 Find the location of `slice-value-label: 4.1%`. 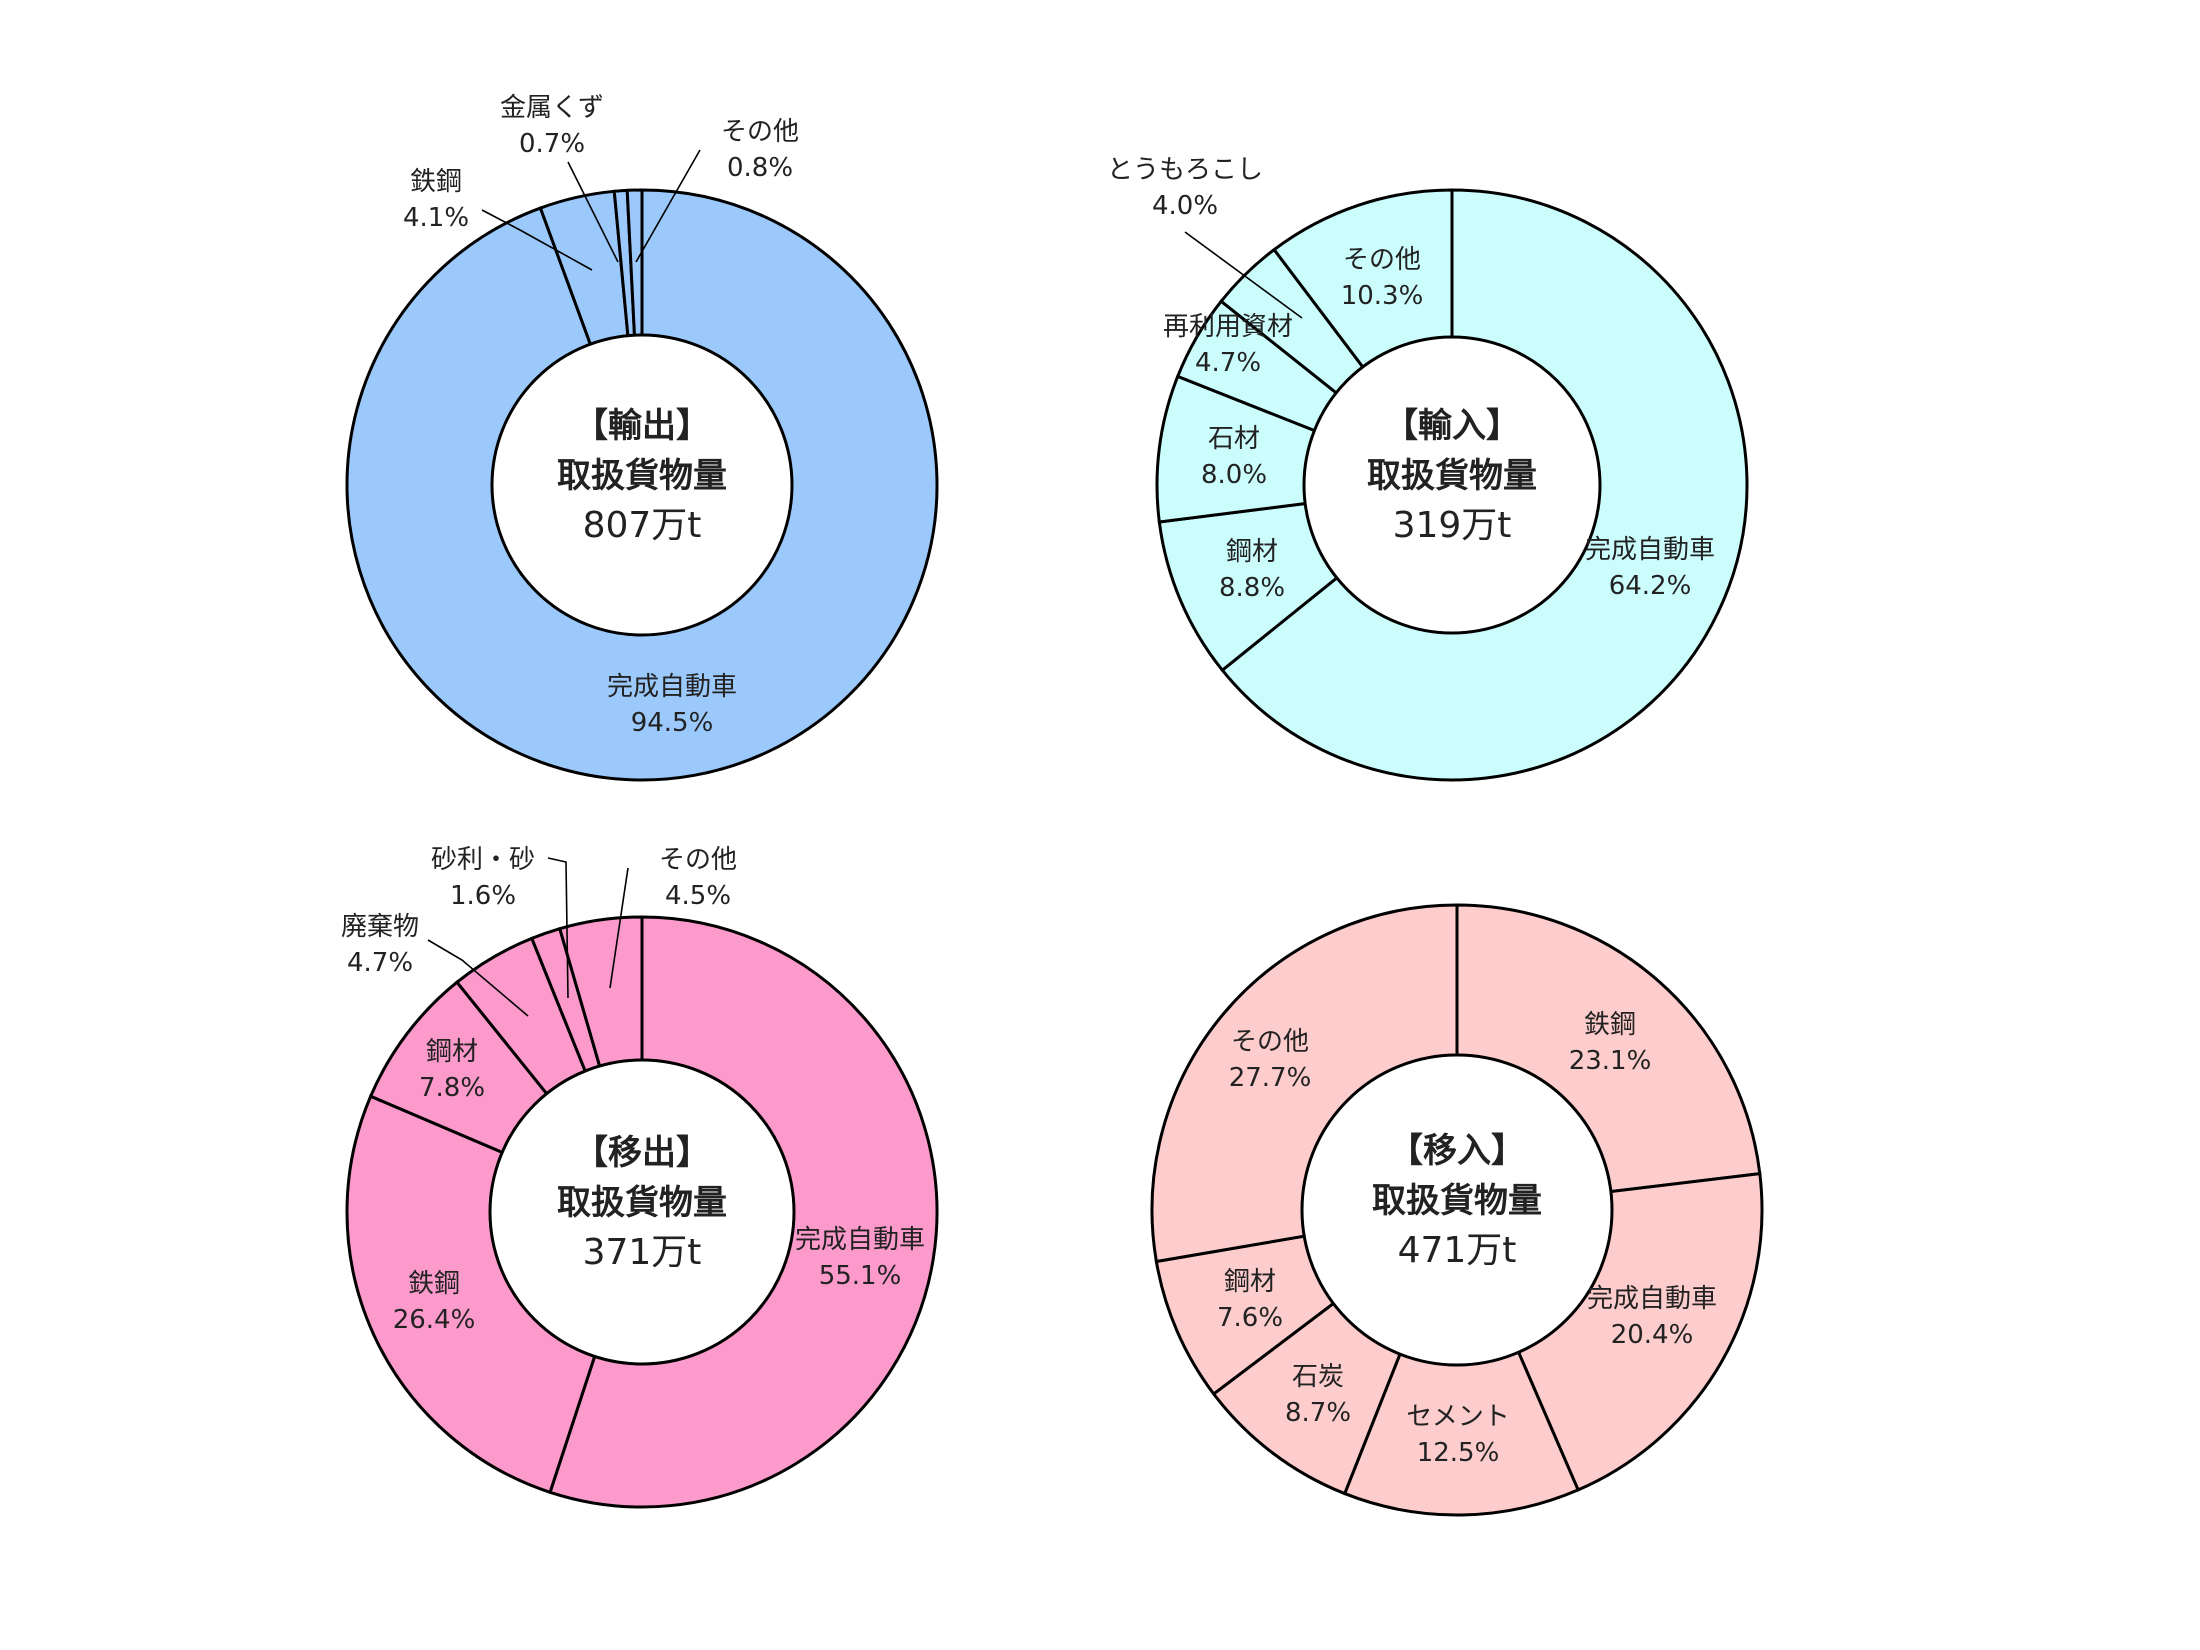

slice-value-label: 4.1% is located at coordinates (436, 218).